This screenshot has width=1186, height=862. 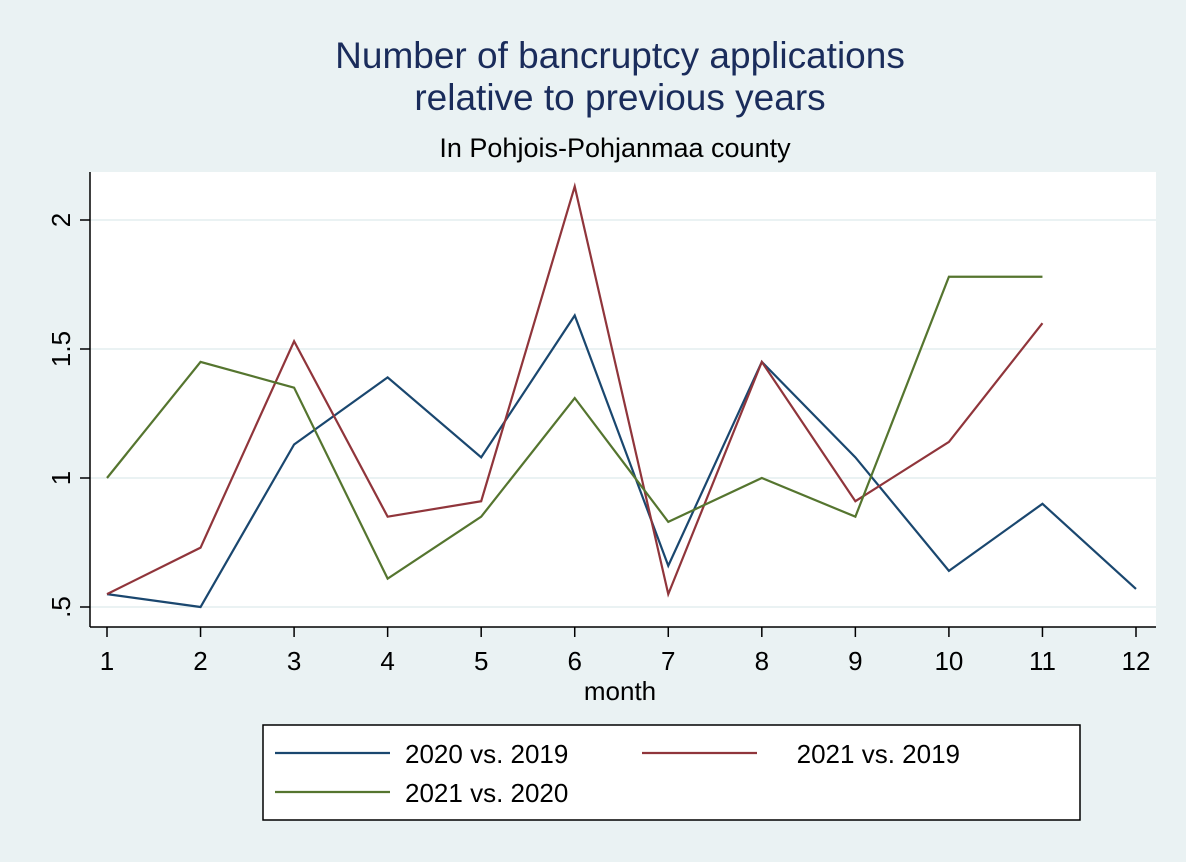 I want to click on x-tick-label: 1, so click(x=107, y=661).